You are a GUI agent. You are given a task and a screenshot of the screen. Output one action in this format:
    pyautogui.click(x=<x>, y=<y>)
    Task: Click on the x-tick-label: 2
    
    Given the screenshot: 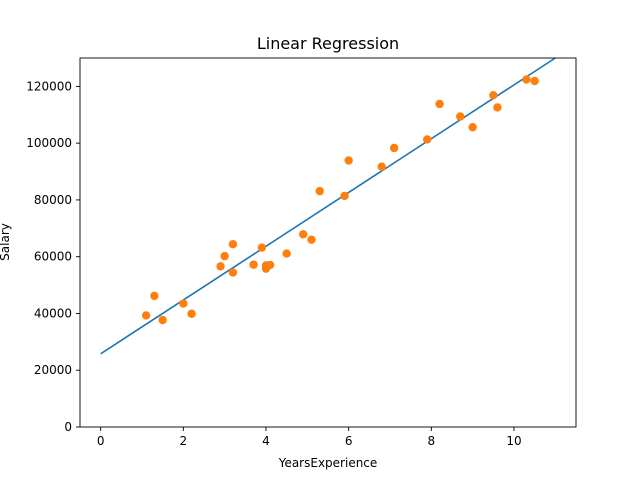 What is the action you would take?
    pyautogui.click(x=184, y=441)
    